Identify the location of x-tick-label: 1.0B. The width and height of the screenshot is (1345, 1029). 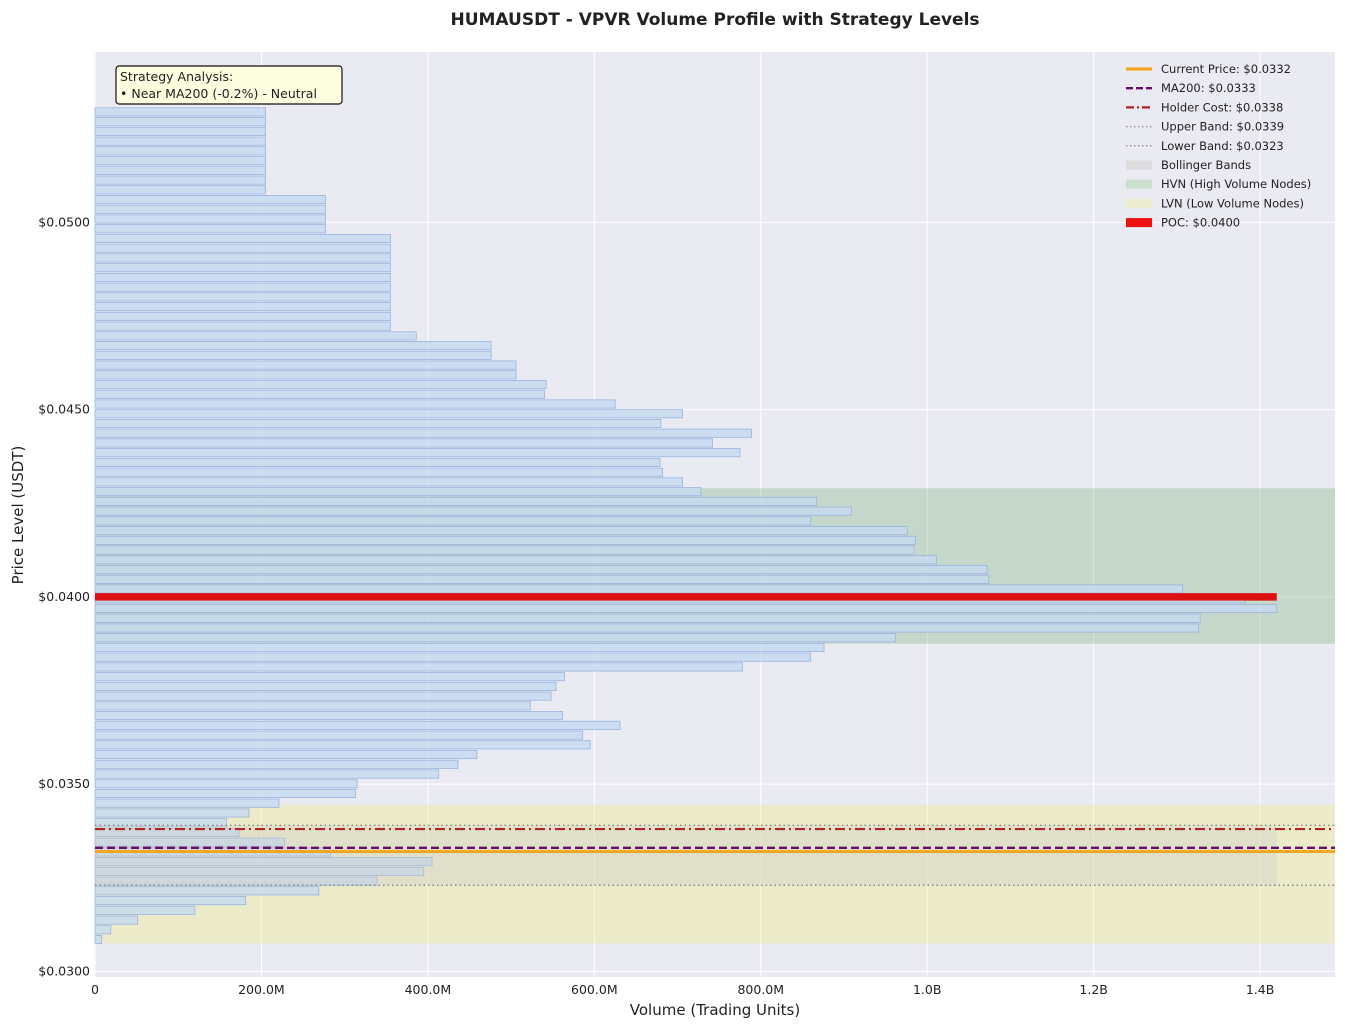
(927, 989).